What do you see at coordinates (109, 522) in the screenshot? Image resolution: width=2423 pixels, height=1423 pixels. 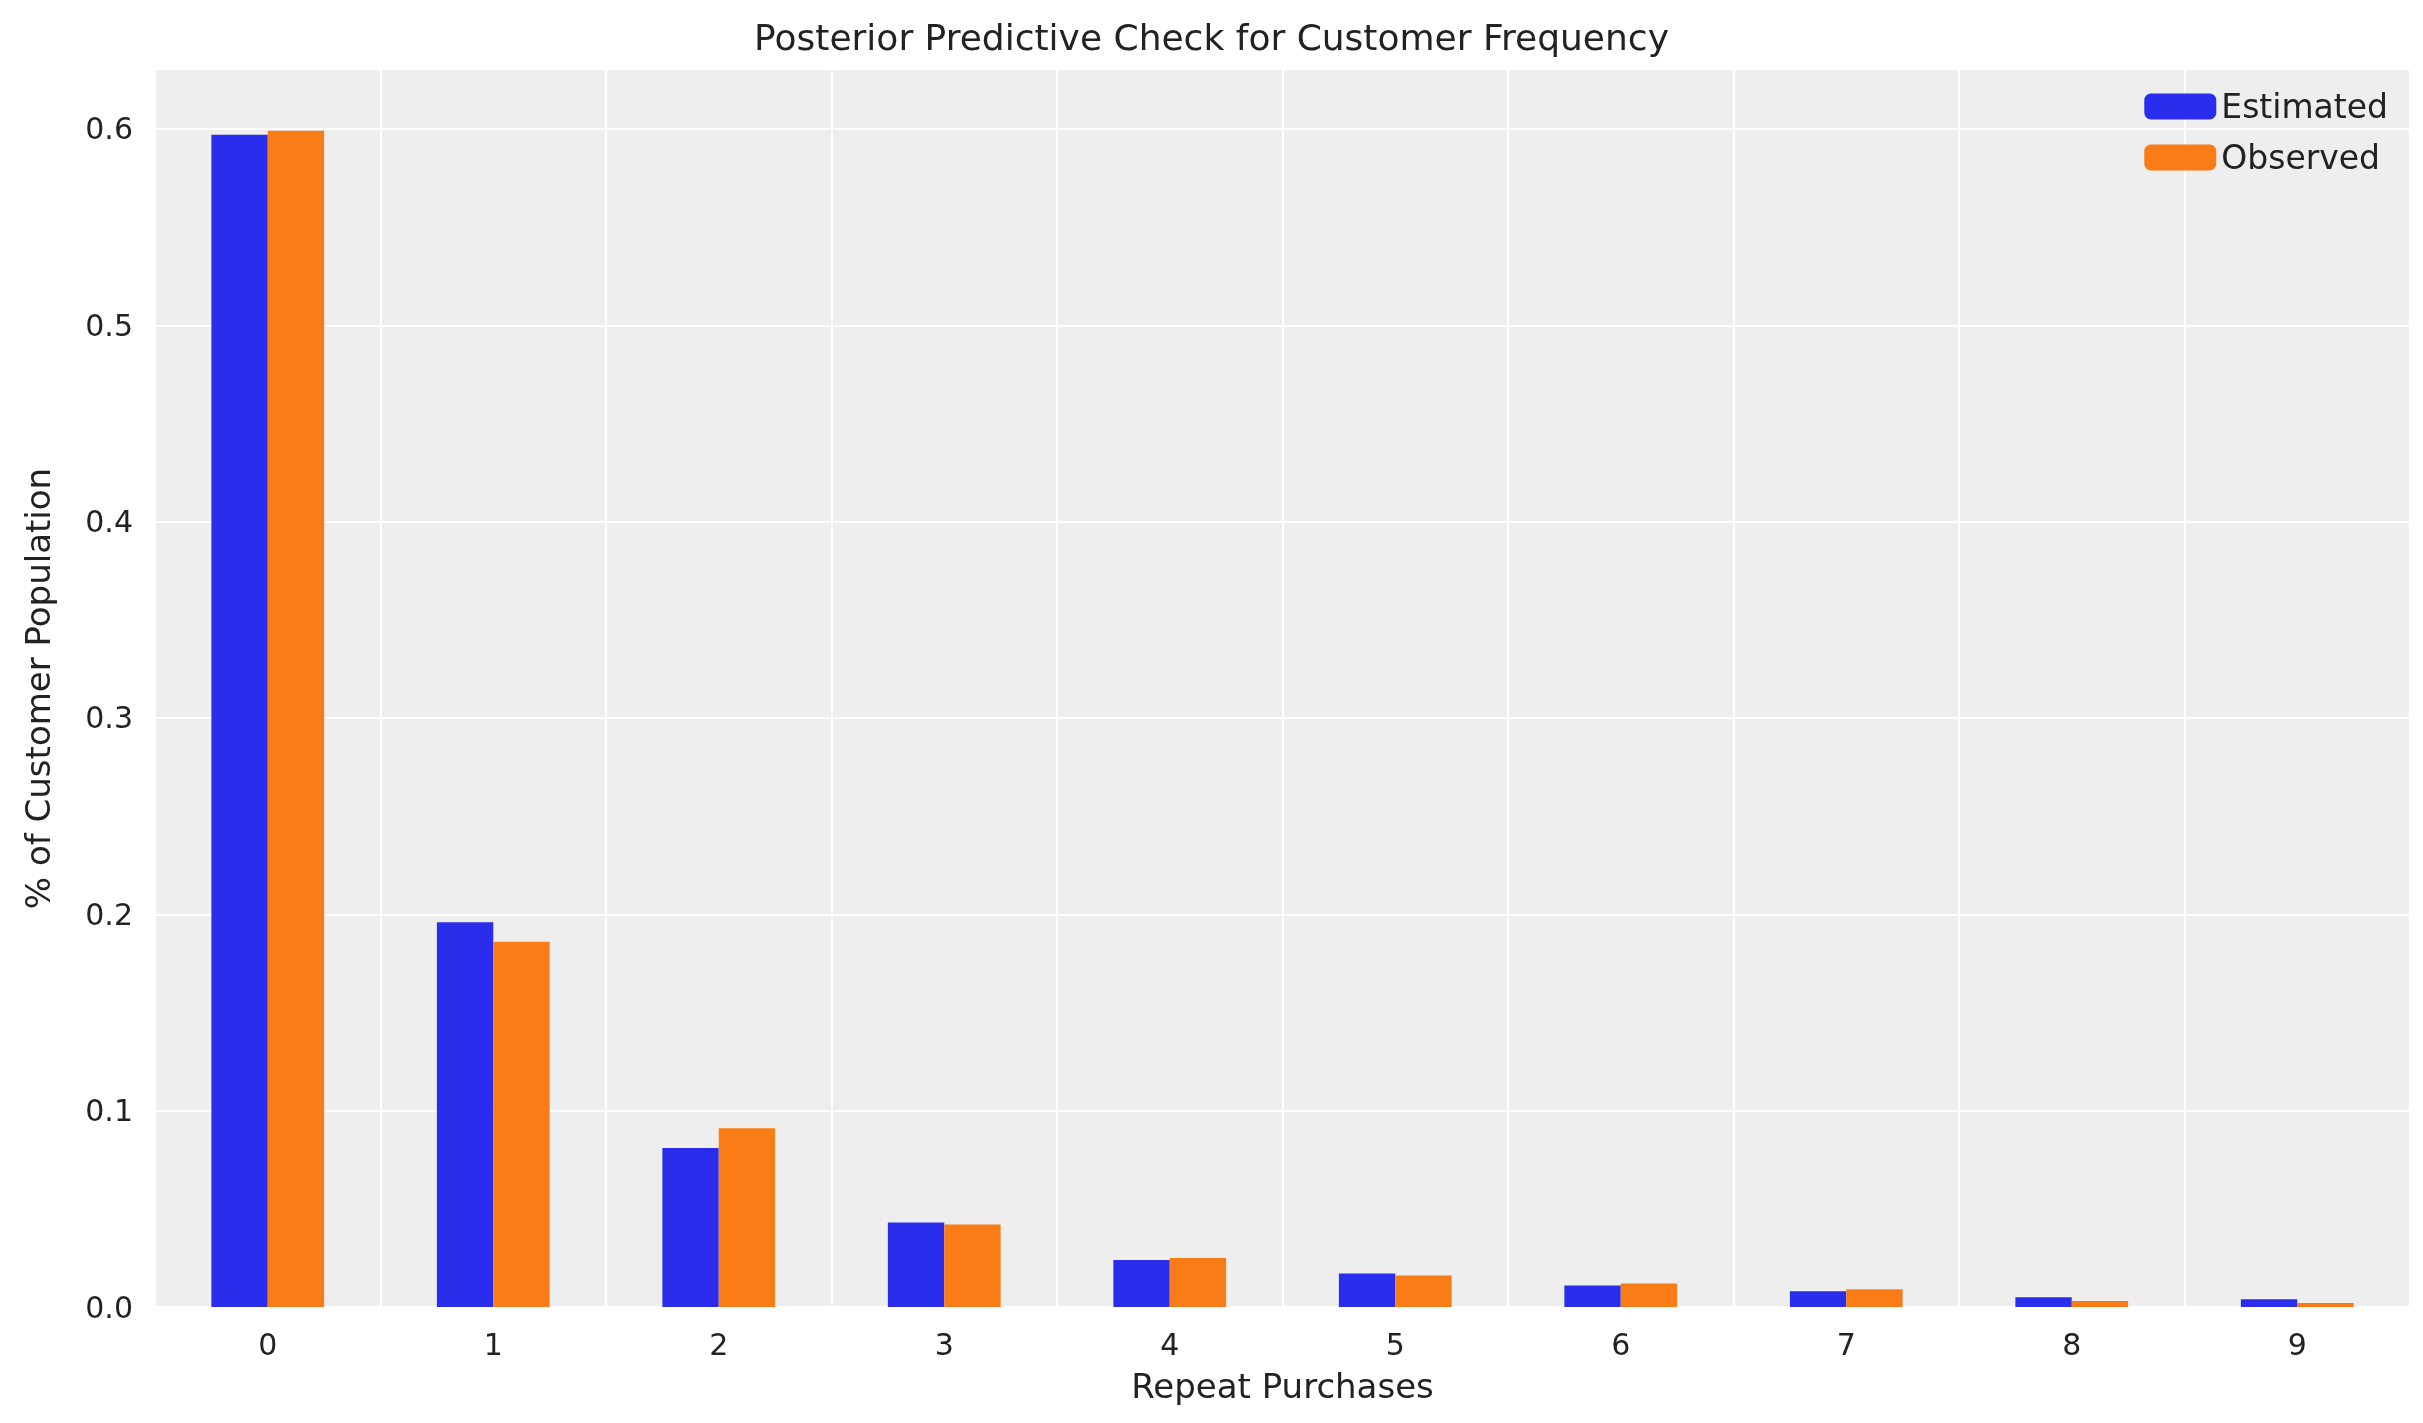 I see `y-tick-label: 0.4` at bounding box center [109, 522].